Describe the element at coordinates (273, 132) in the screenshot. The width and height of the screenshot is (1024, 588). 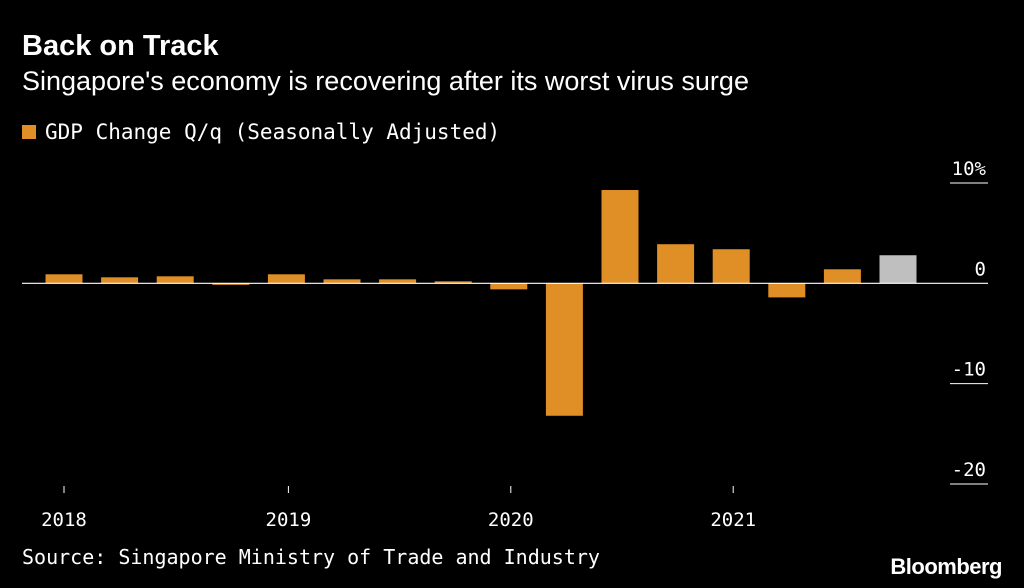
I see `legend-label: GDP Change Q/q (Seasonally Adjusted)` at that location.